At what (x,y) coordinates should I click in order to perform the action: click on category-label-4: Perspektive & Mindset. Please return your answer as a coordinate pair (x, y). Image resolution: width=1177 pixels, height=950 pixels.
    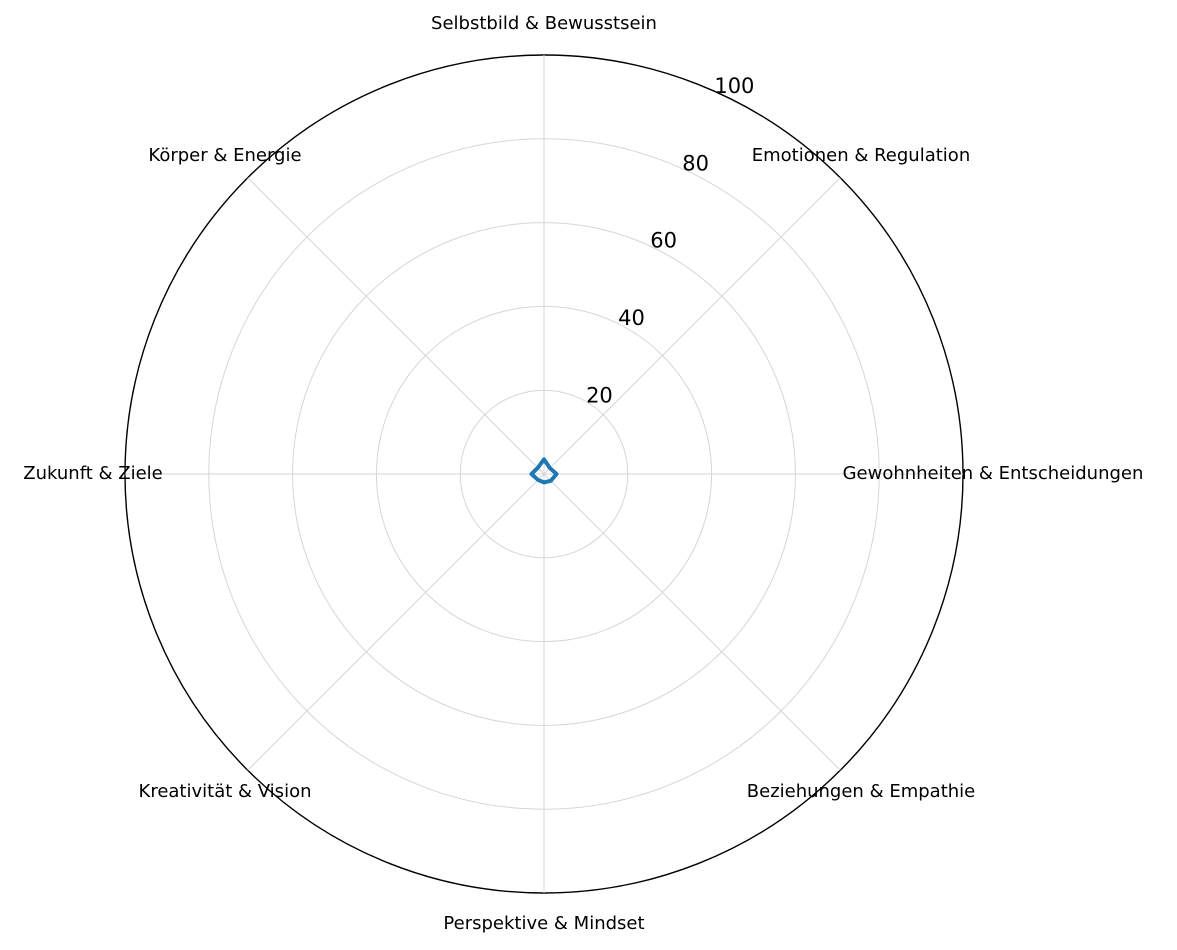
    Looking at the image, I should click on (543, 923).